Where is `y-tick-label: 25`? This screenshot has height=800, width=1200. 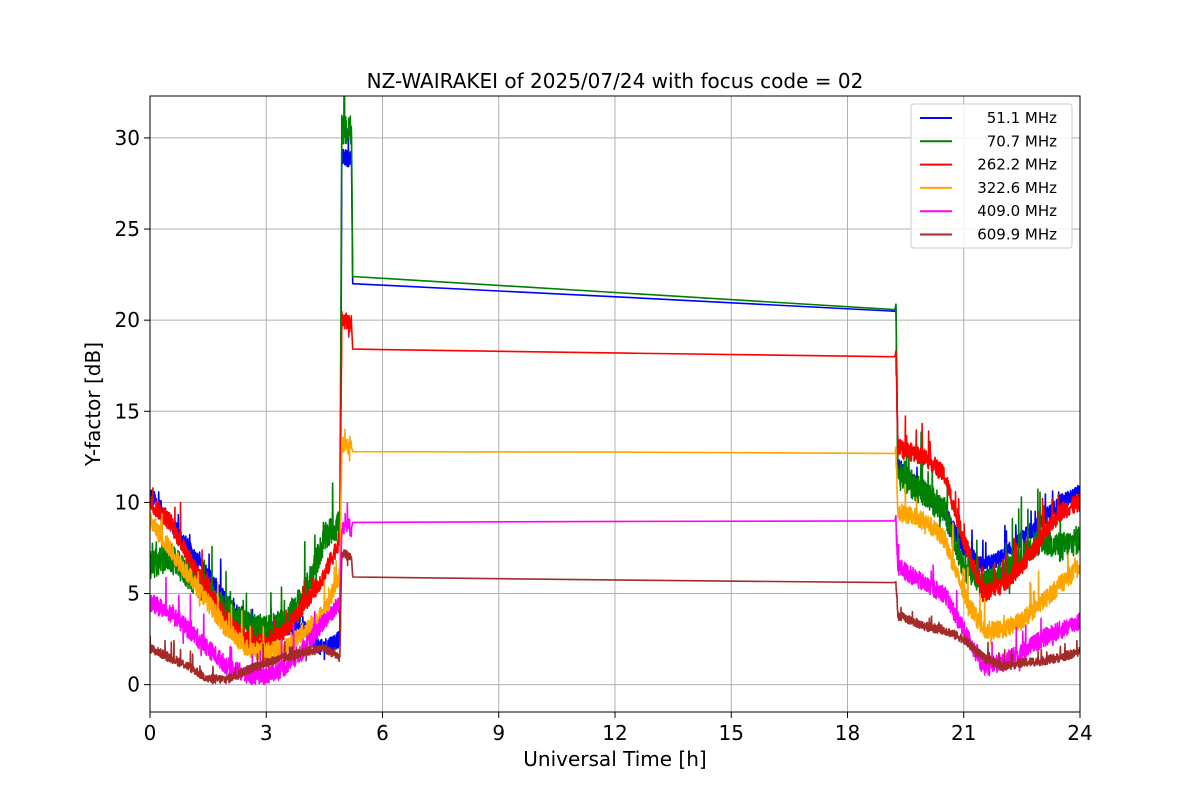
y-tick-label: 25 is located at coordinates (127, 229).